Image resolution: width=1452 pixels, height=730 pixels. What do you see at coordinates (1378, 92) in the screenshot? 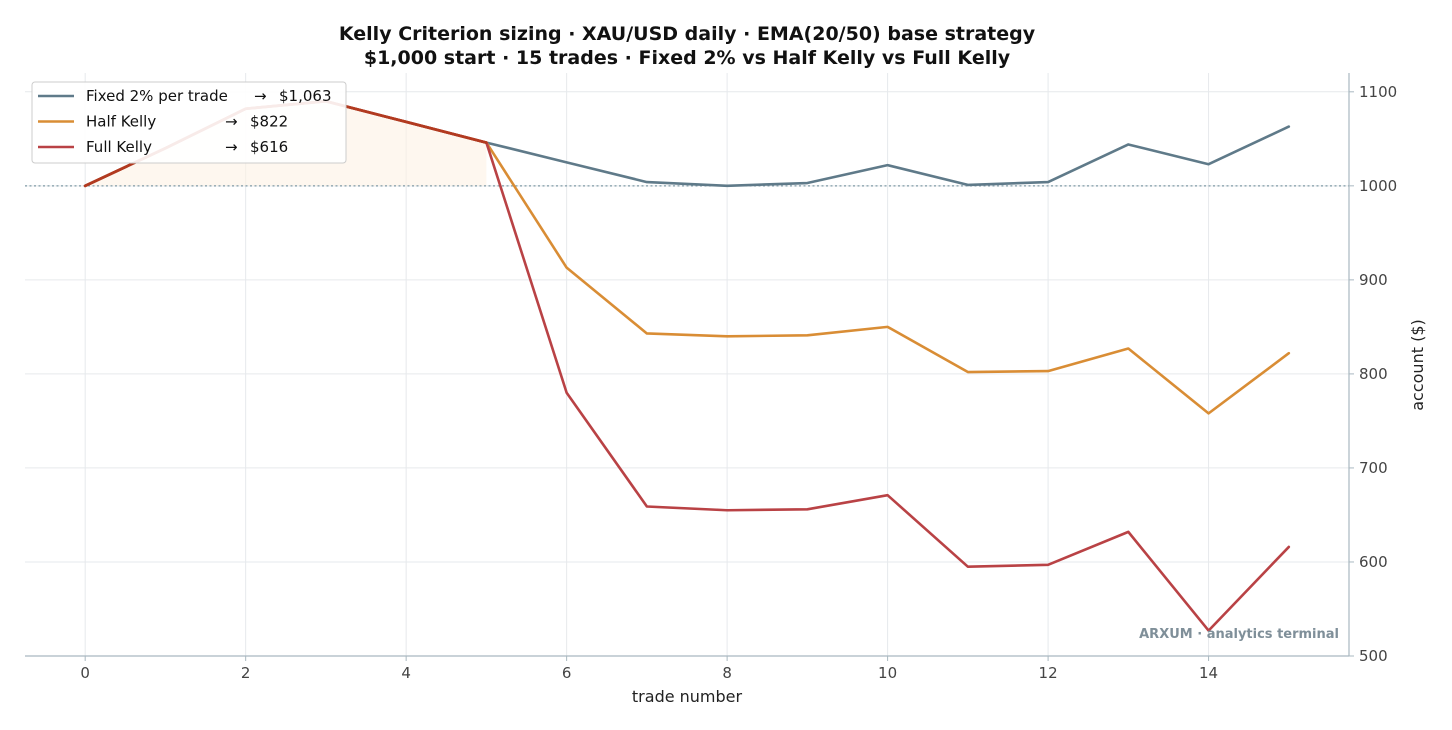
I see `y-tick-label: 1100` at bounding box center [1378, 92].